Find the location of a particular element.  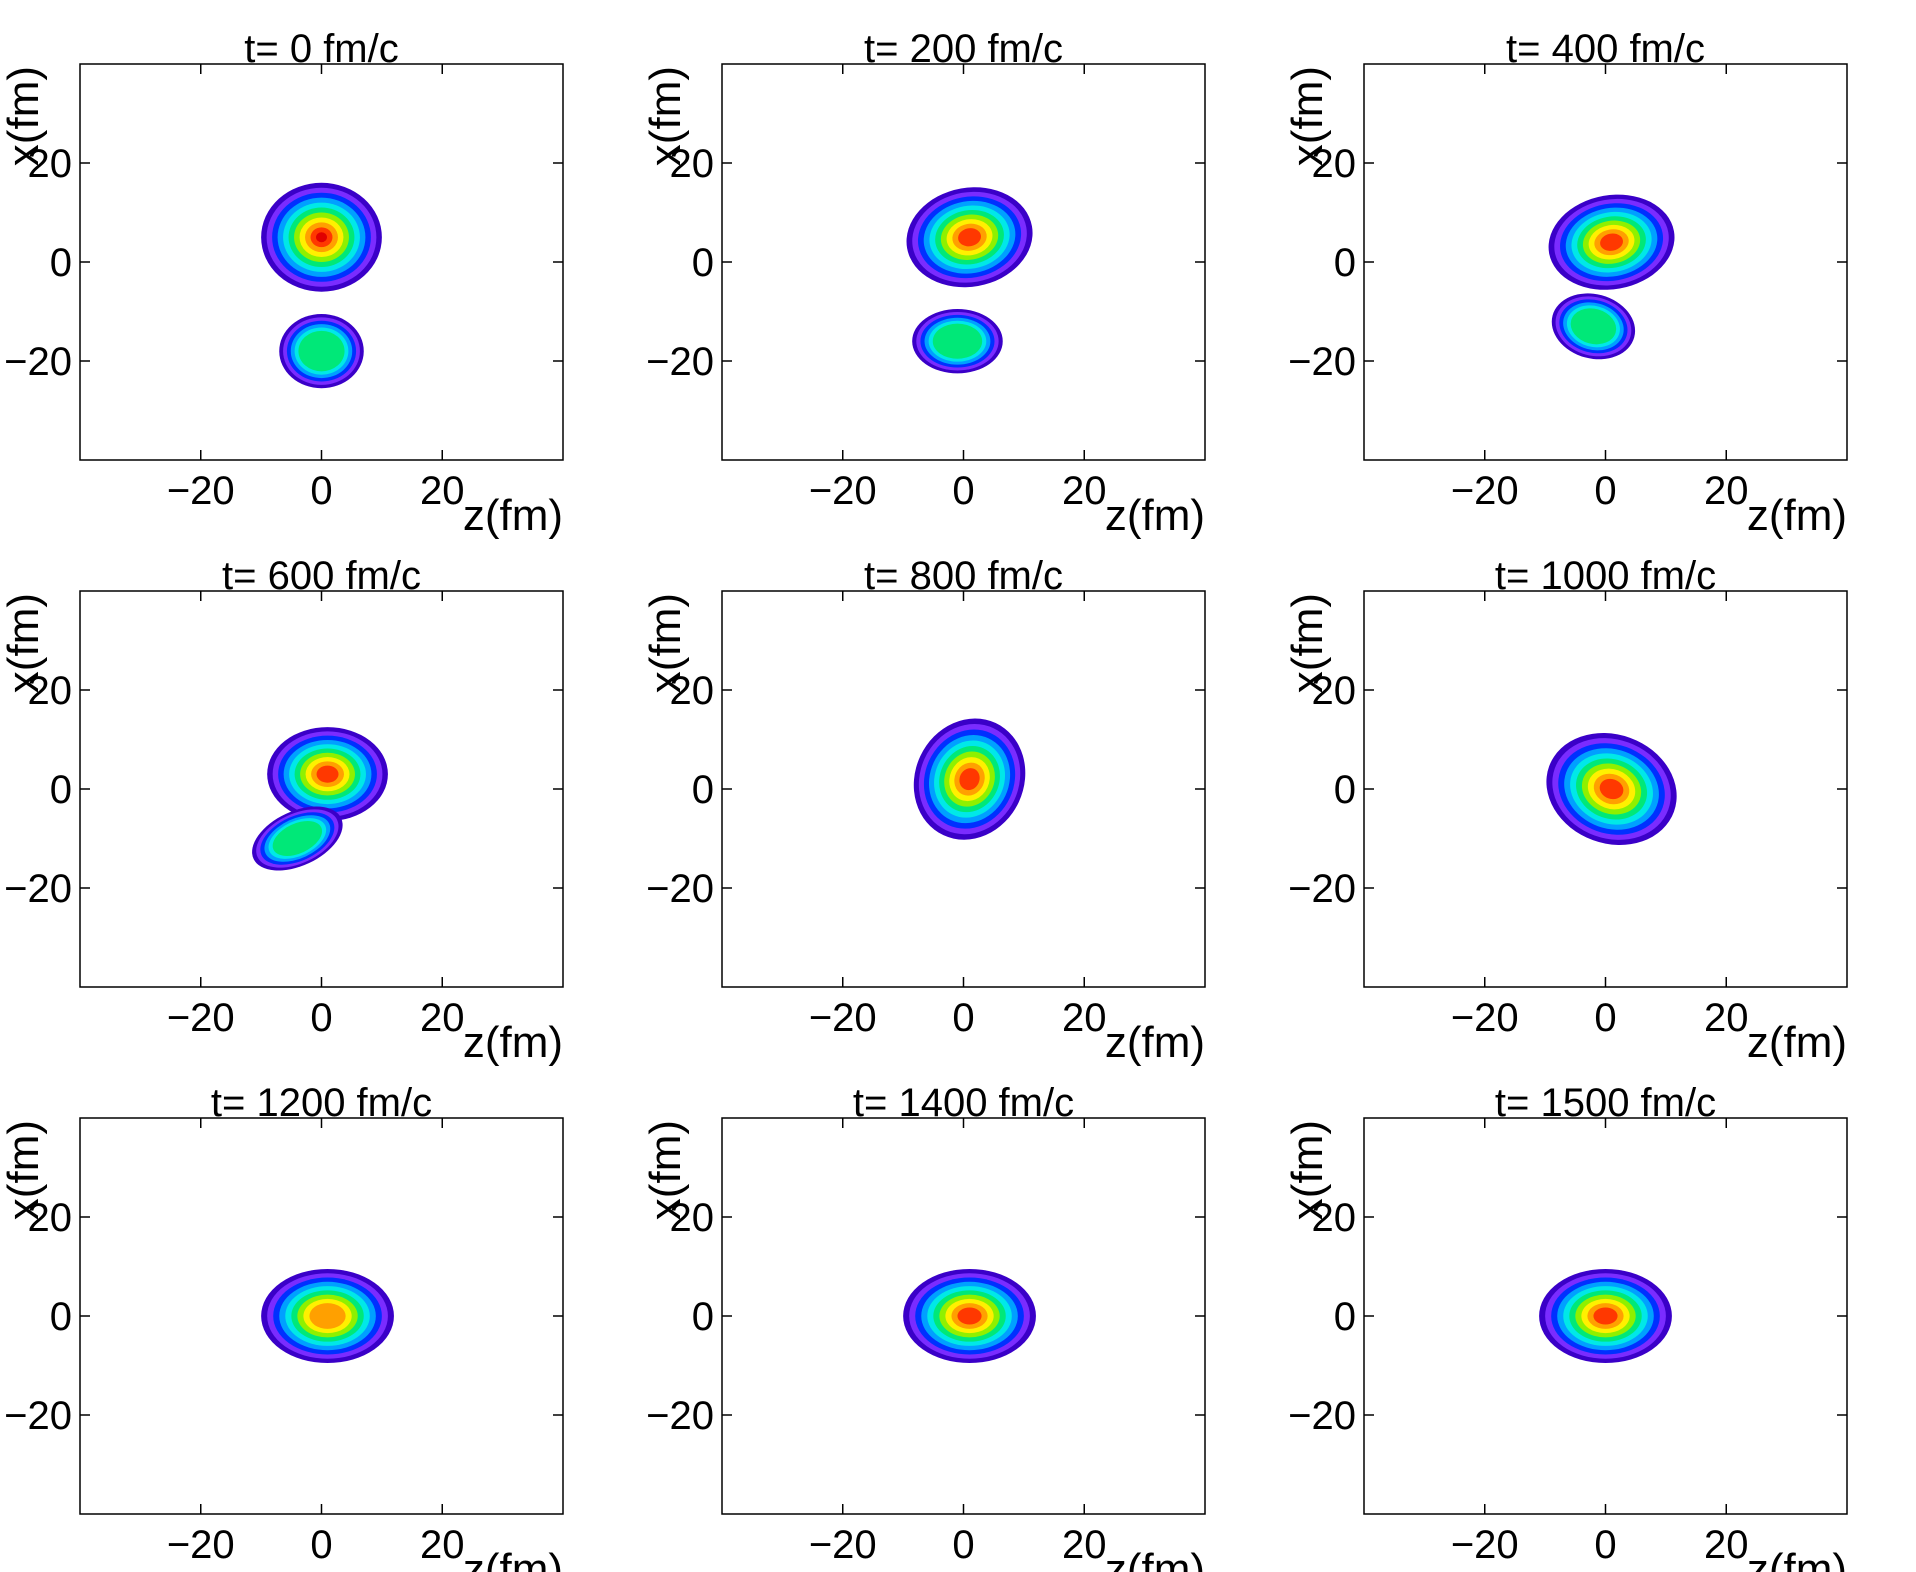

panel-title: t= 200 fm/c is located at coordinates (963, 49).